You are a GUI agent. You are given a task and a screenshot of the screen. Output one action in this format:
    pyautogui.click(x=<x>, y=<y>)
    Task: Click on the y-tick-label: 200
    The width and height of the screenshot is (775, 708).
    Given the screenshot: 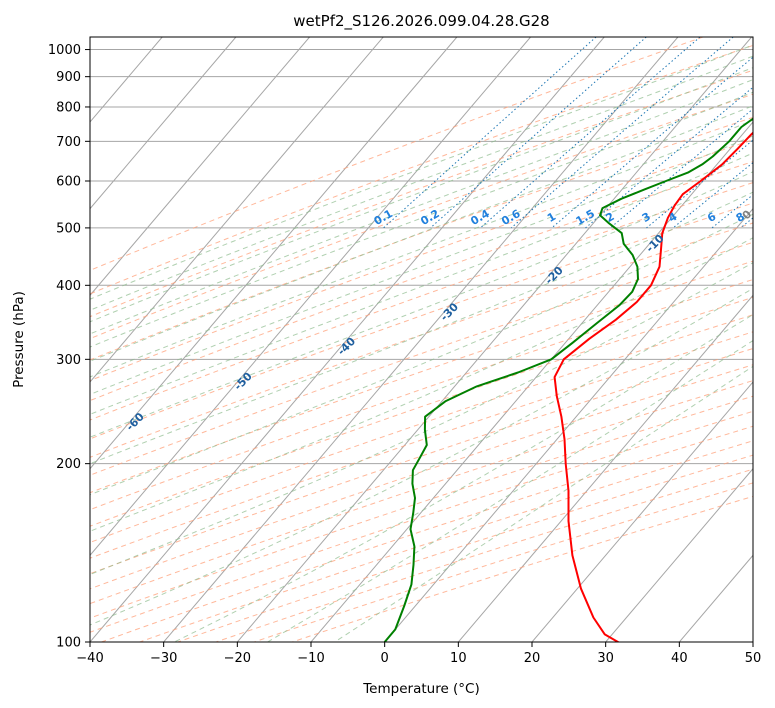 What is the action you would take?
    pyautogui.click(x=68, y=464)
    